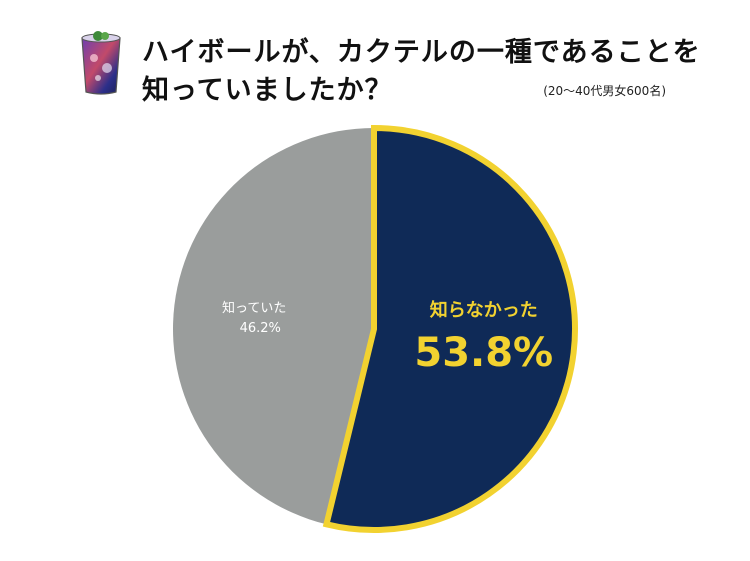 The image size is (750, 561). I want to click on pie-label-not-known: 知らなかった 53.8%, so click(483, 337).